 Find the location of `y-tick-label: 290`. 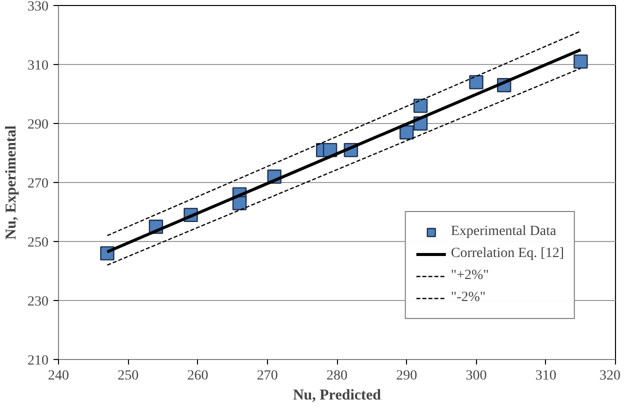

y-tick-label: 290 is located at coordinates (38, 125).